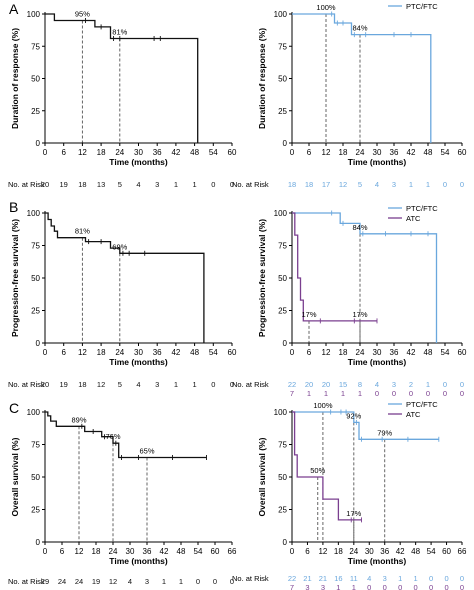 The width and height of the screenshot is (474, 590). What do you see at coordinates (415, 551) in the screenshot?
I see `x-tick-label: 48` at bounding box center [415, 551].